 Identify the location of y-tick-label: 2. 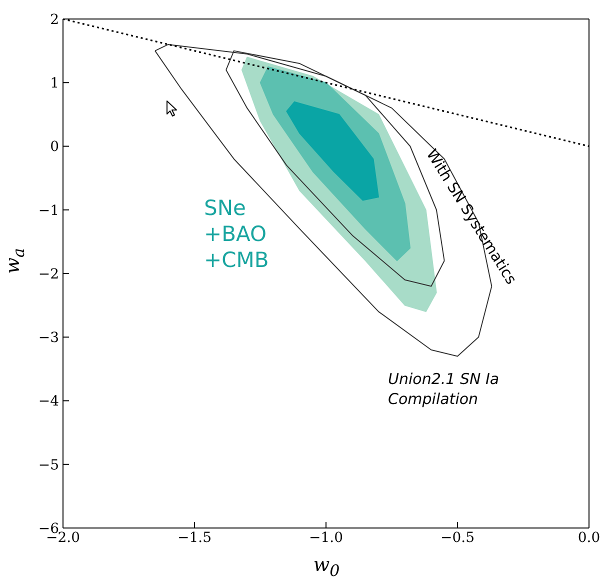
(54, 20).